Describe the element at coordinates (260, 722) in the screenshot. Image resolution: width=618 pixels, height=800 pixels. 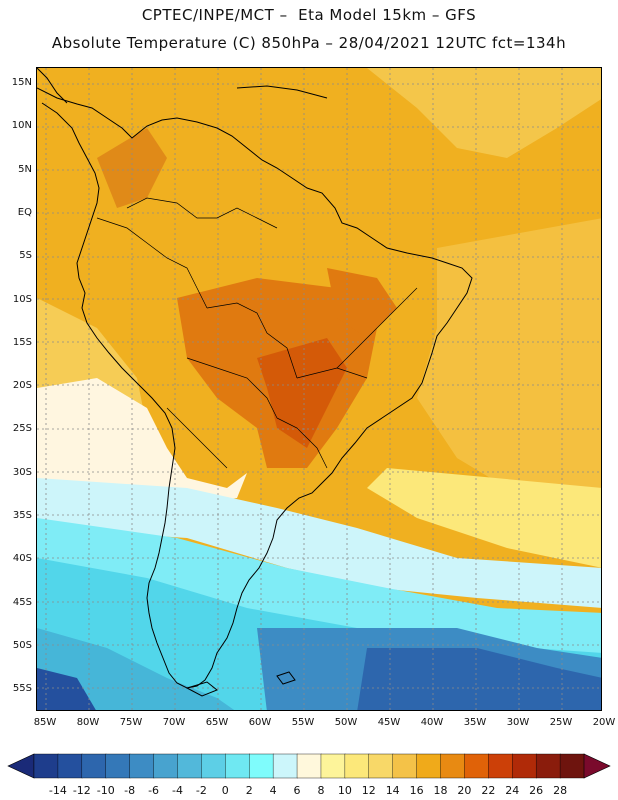
I see `lon-label: 60W` at that location.